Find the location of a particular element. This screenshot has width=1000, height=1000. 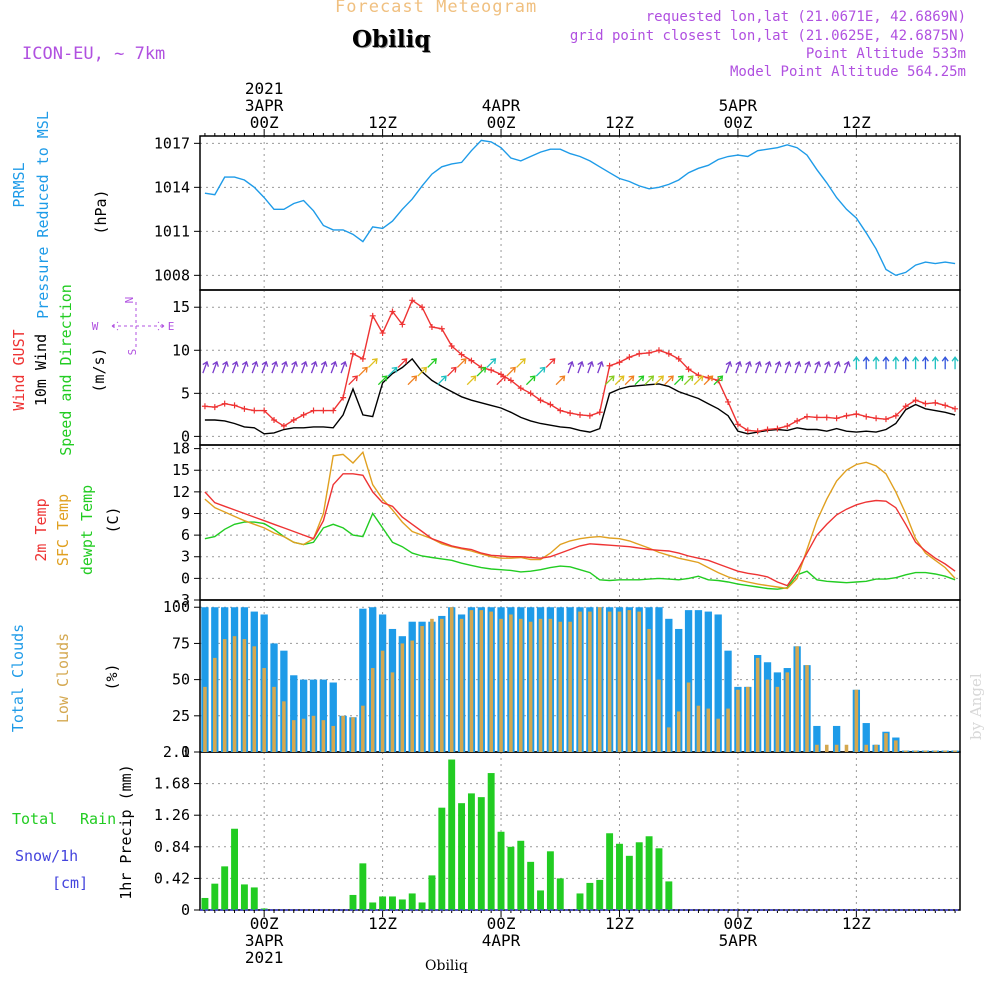

y-tick-label: 10 is located at coordinates (181, 350).